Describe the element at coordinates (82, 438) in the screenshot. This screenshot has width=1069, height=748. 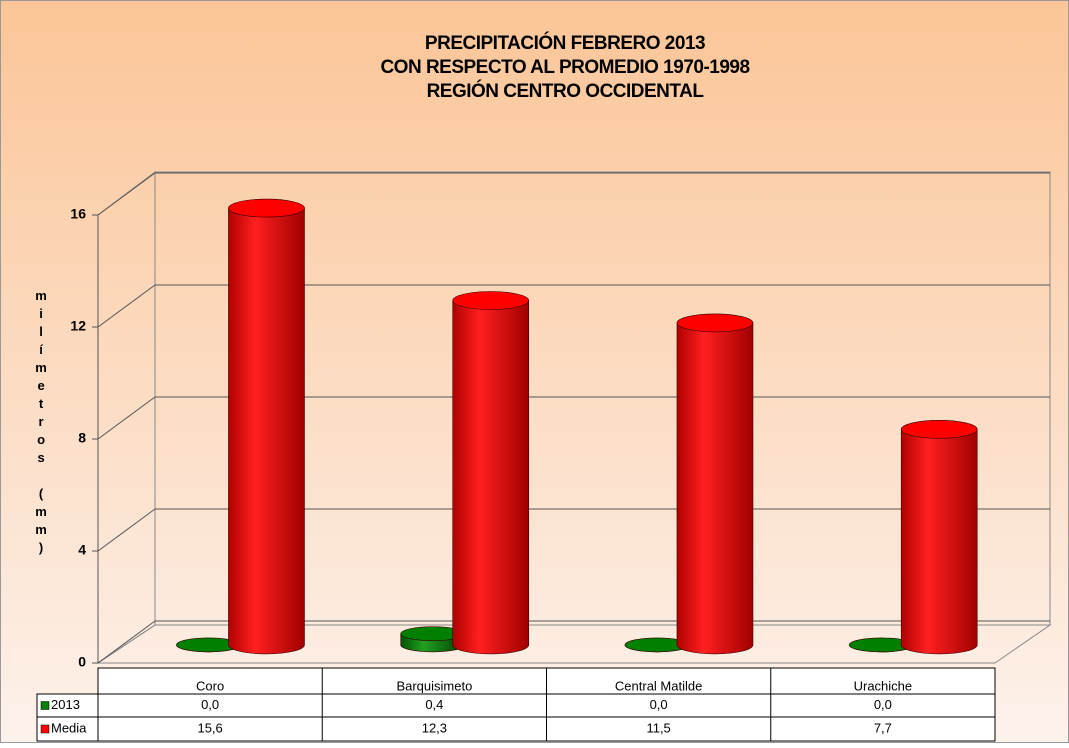
I see `y-tick-label: 8` at that location.